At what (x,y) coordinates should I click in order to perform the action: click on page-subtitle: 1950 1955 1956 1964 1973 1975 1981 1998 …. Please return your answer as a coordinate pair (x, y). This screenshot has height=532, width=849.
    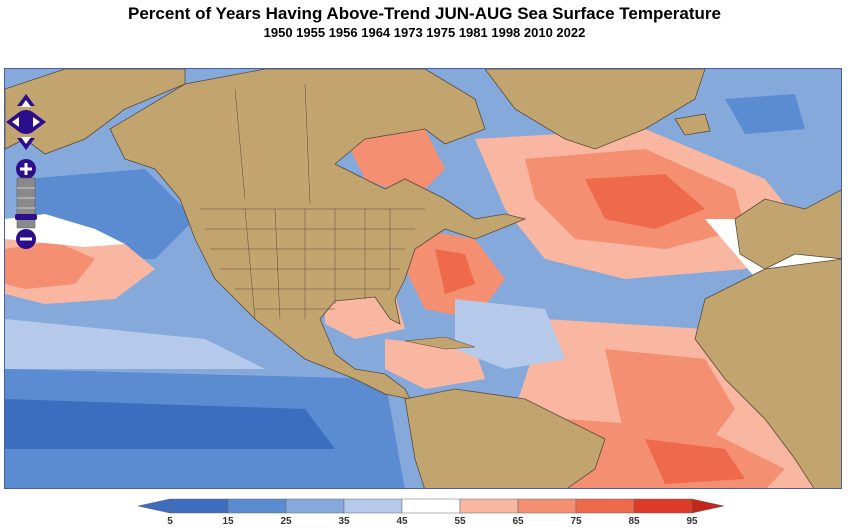
    Looking at the image, I should click on (424, 32).